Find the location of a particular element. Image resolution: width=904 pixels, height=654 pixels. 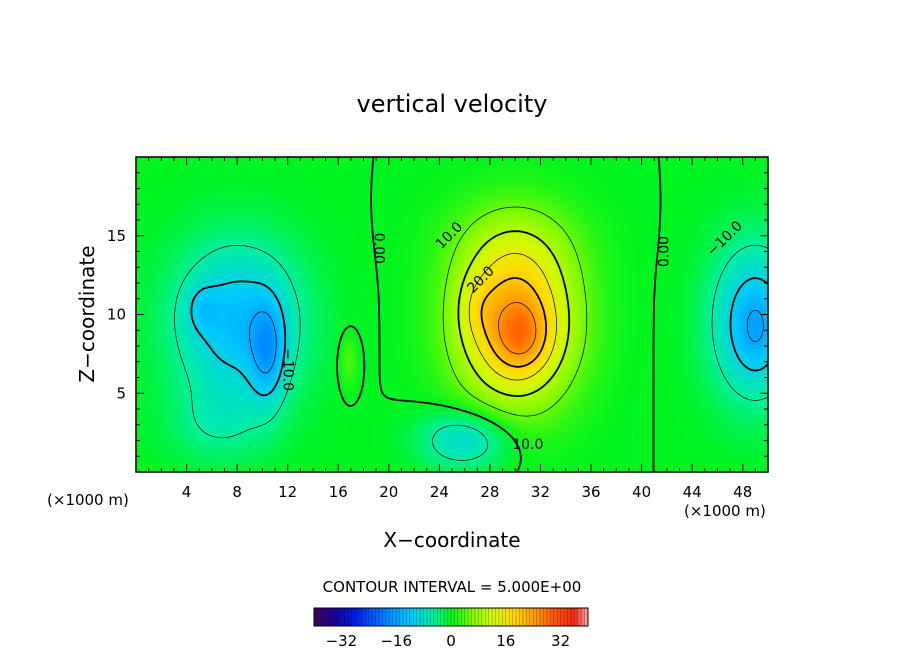

x-tick-label: 8 is located at coordinates (237, 492).